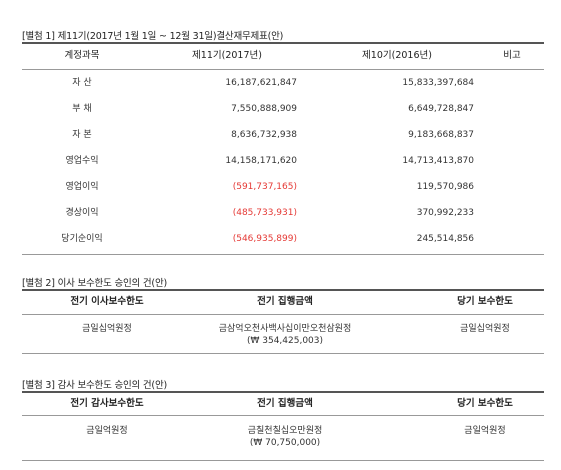 This screenshot has width=561, height=470. Describe the element at coordinates (107, 403) in the screenshot. I see `section3-header-prev-limit: 전기 감사보수한도` at that location.